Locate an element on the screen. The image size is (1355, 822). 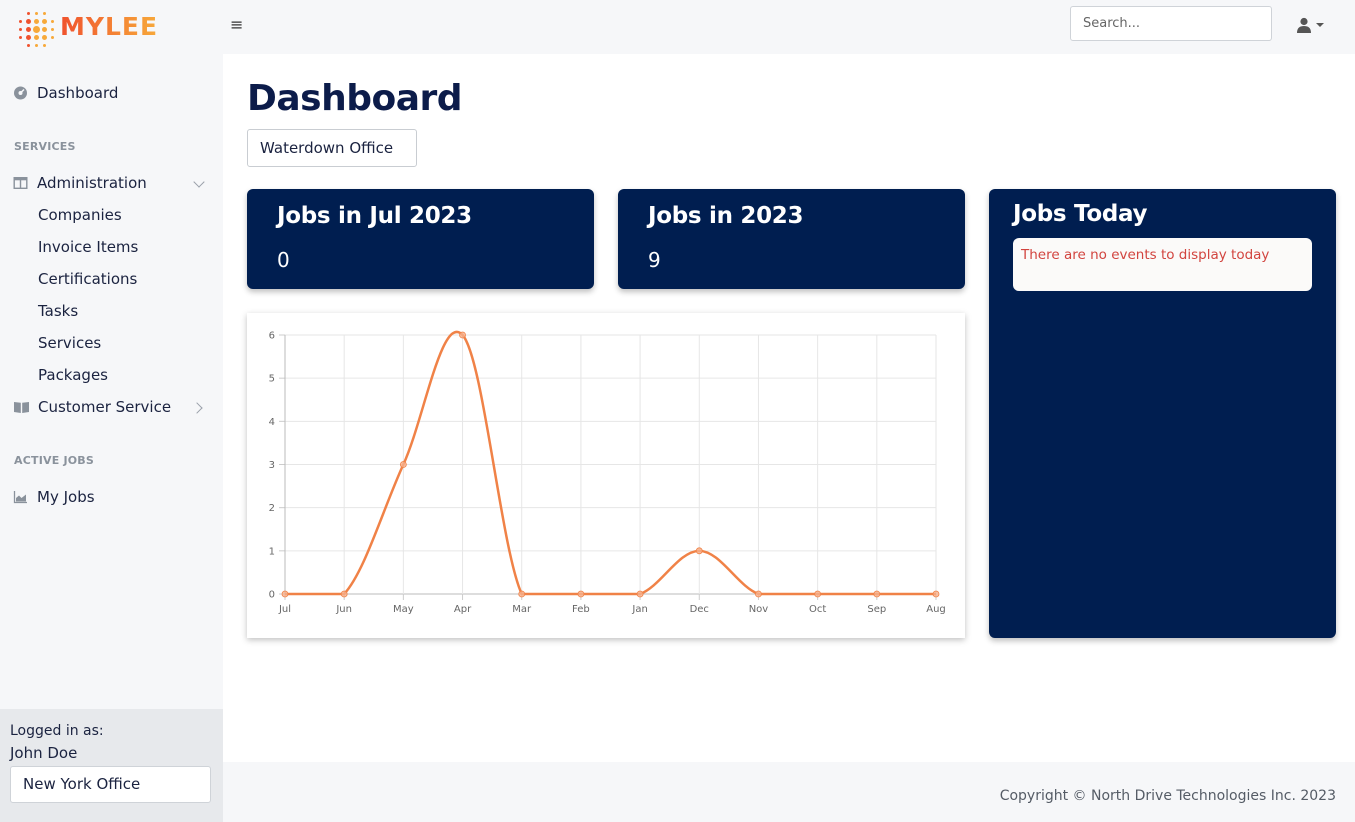
brand-logo: MYLEE is located at coordinates (85, 26).